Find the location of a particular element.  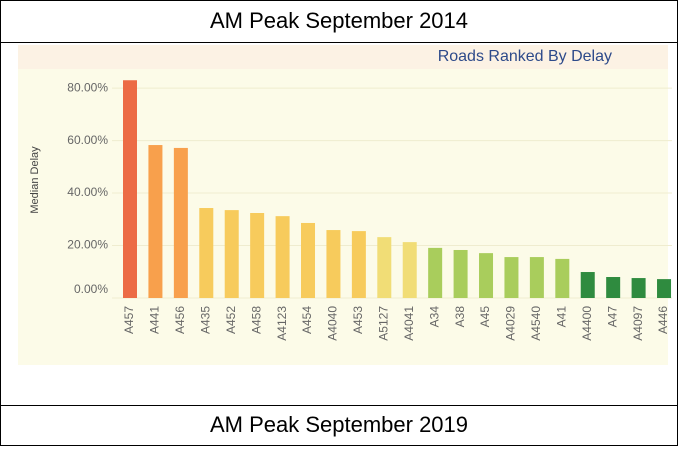

y-tick-label: 40.00% is located at coordinates (87, 192).